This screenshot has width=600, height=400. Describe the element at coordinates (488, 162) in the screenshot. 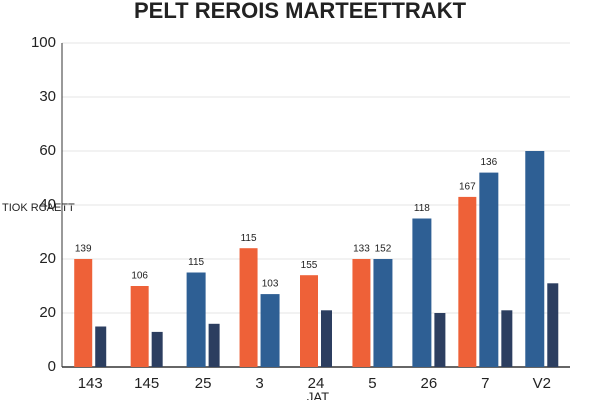

I see `bar-label: 136` at that location.